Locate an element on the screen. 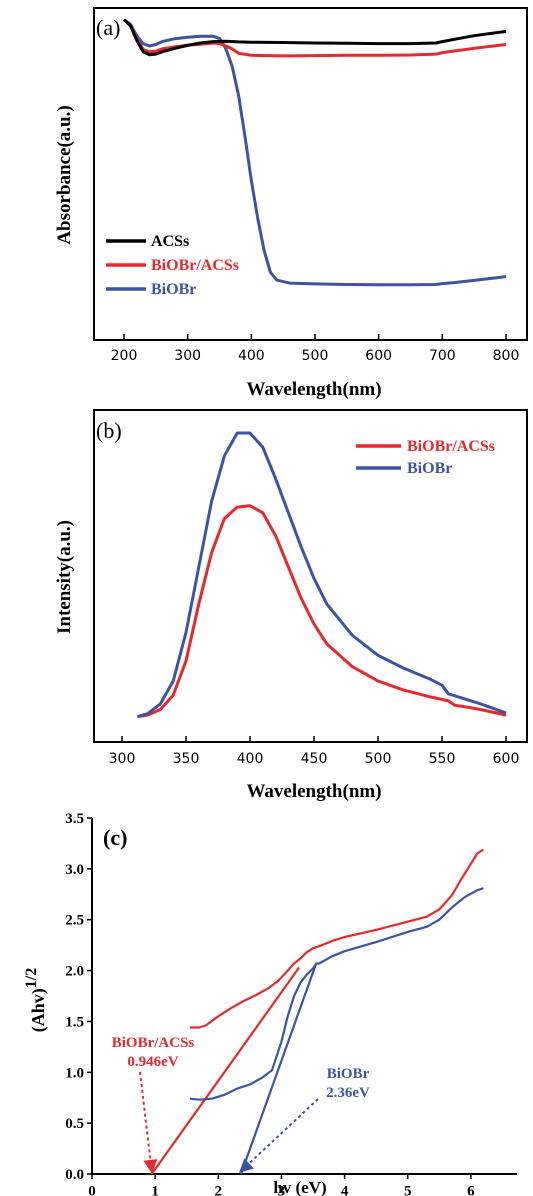 Image resolution: width=533 pixels, height=1196 pixels. panel-c-x-axis-title: hv (eV) is located at coordinates (299, 1187).